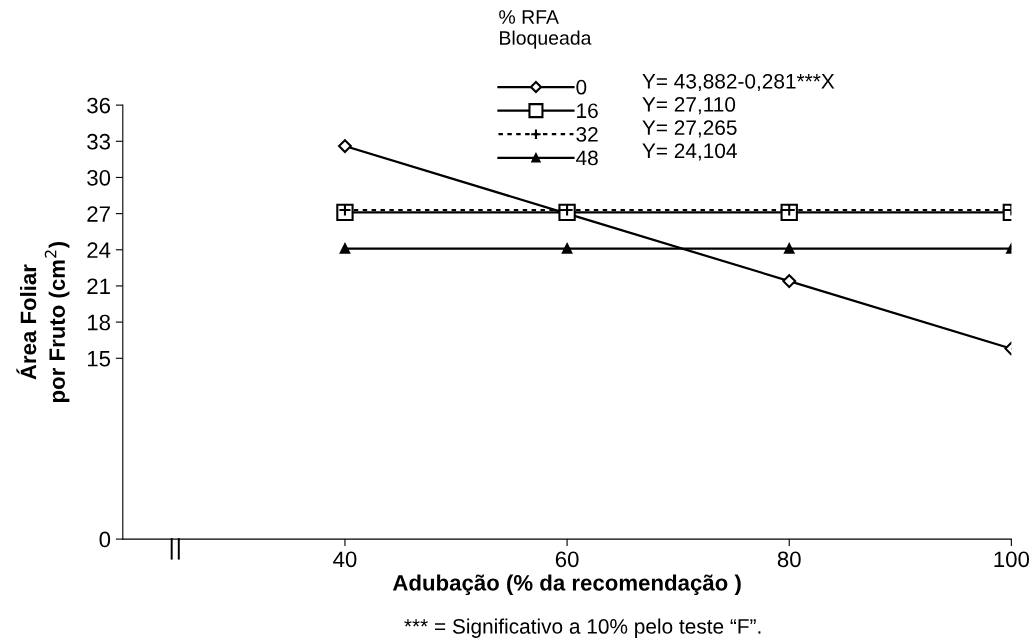  I want to click on x-tick-label: 60, so click(567, 559).